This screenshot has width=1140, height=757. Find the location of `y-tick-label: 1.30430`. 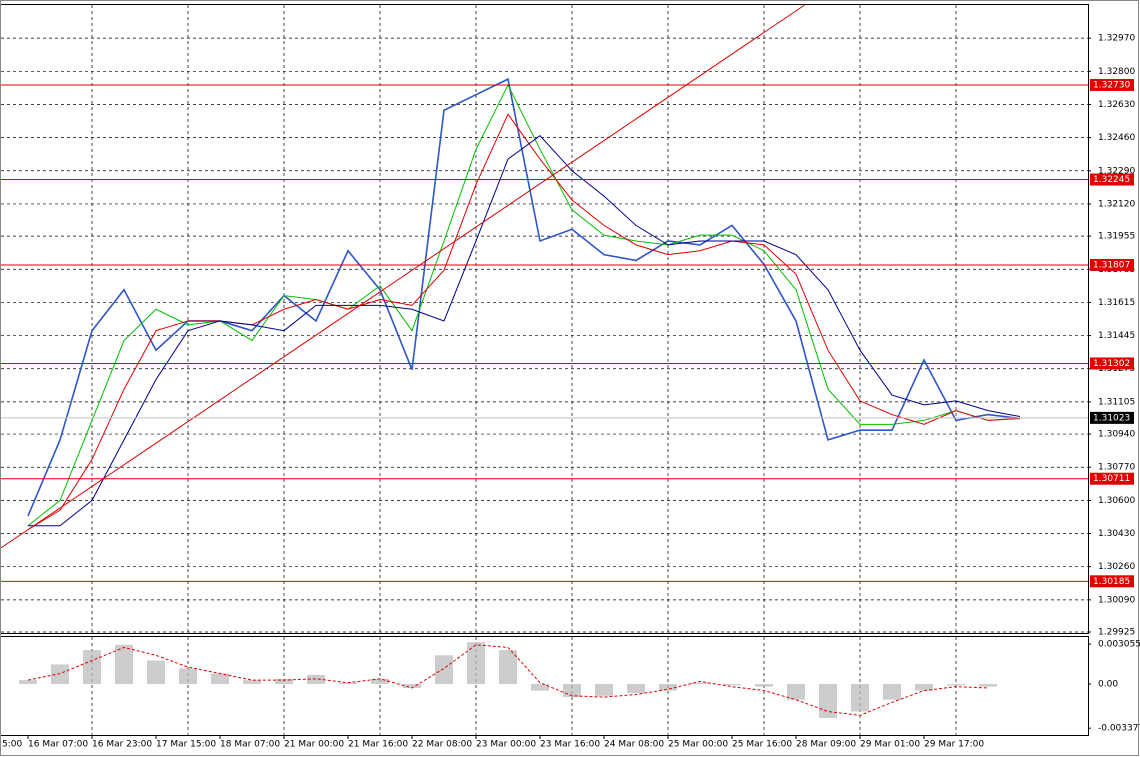

y-tick-label: 1.30430 is located at coordinates (1116, 534).